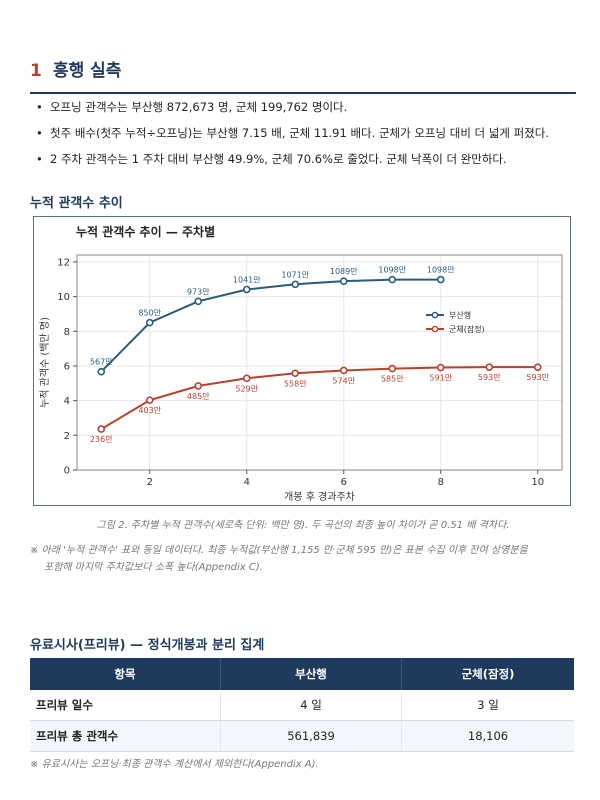 This screenshot has height=800, width=600. I want to click on data-label: 1041만, so click(247, 280).